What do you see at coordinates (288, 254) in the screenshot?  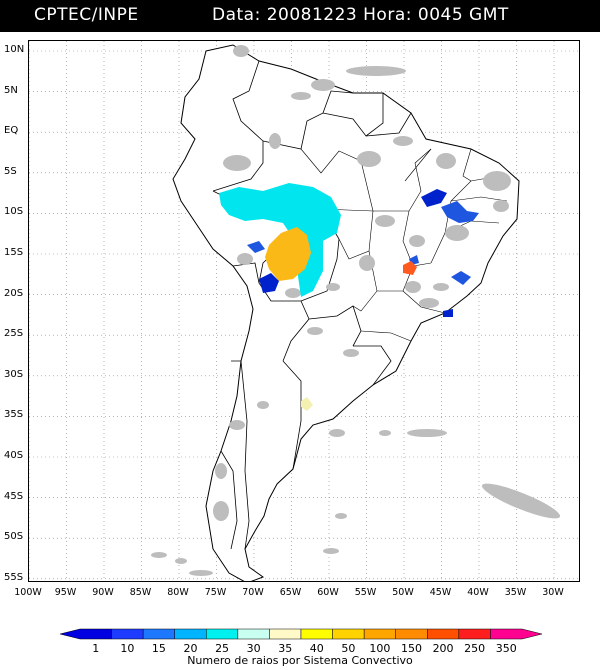 I see `orange-system` at bounding box center [288, 254].